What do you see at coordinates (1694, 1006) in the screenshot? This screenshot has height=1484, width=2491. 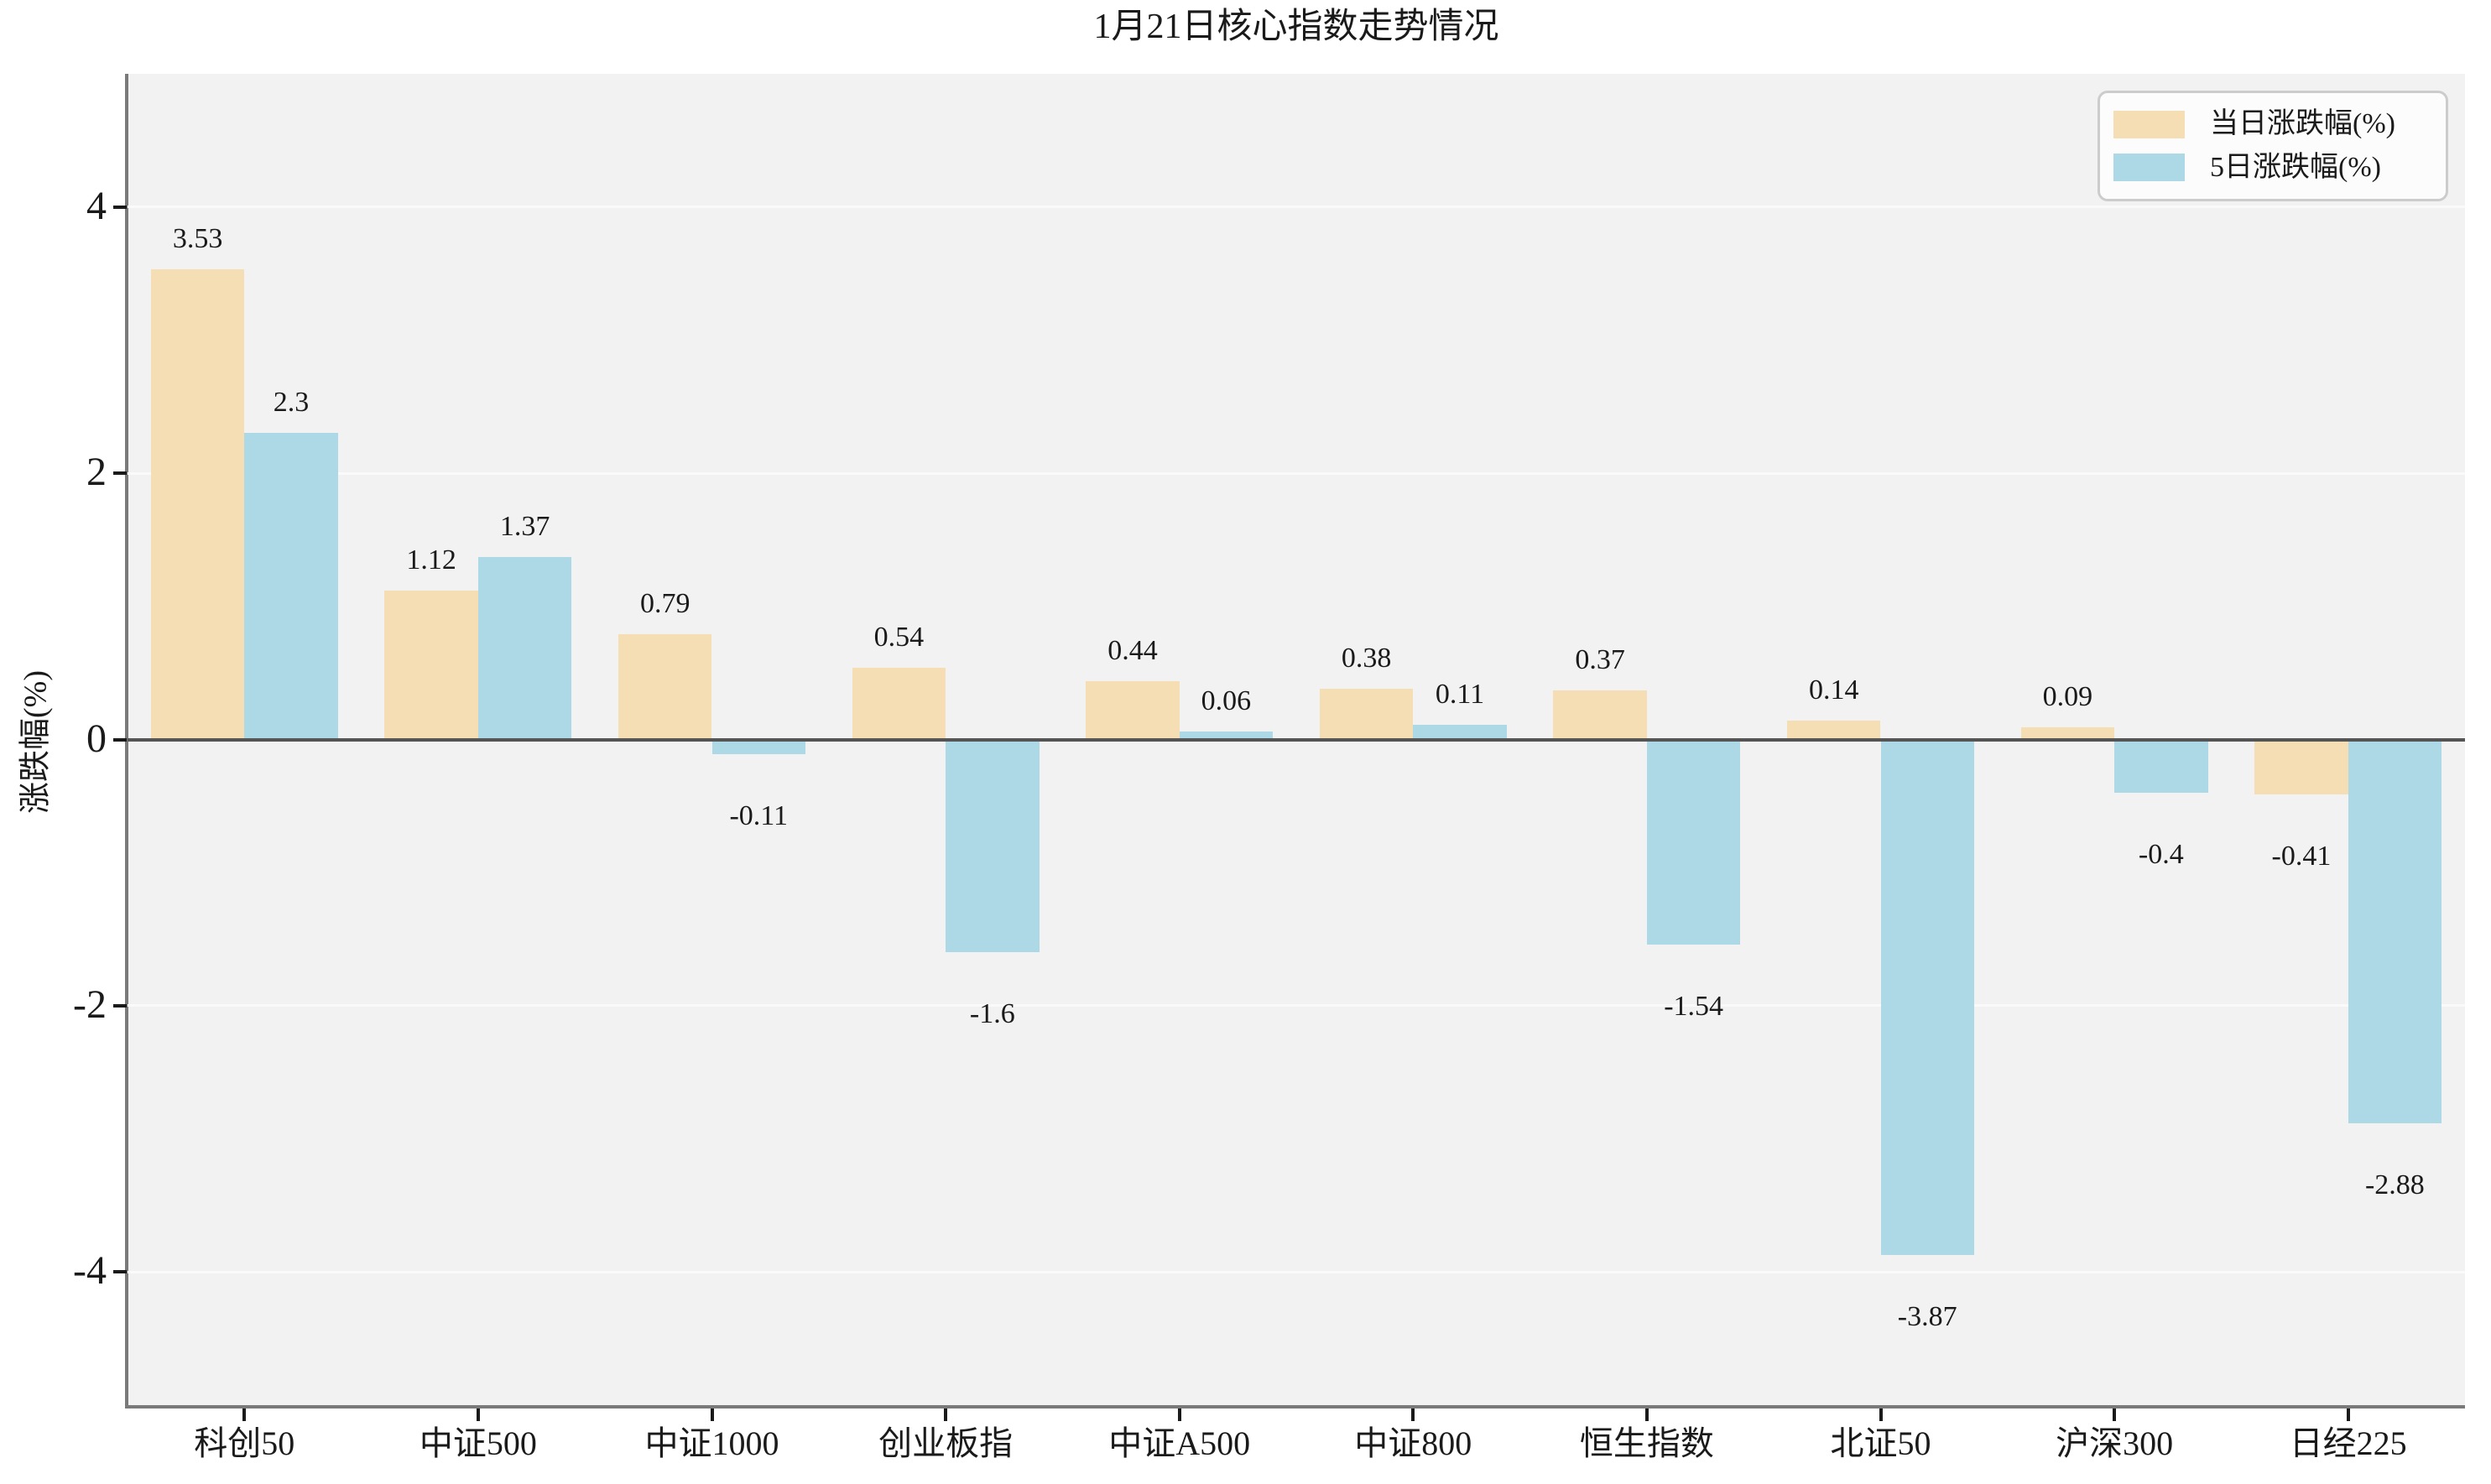 I see `bar-value-label: -1.54` at bounding box center [1694, 1006].